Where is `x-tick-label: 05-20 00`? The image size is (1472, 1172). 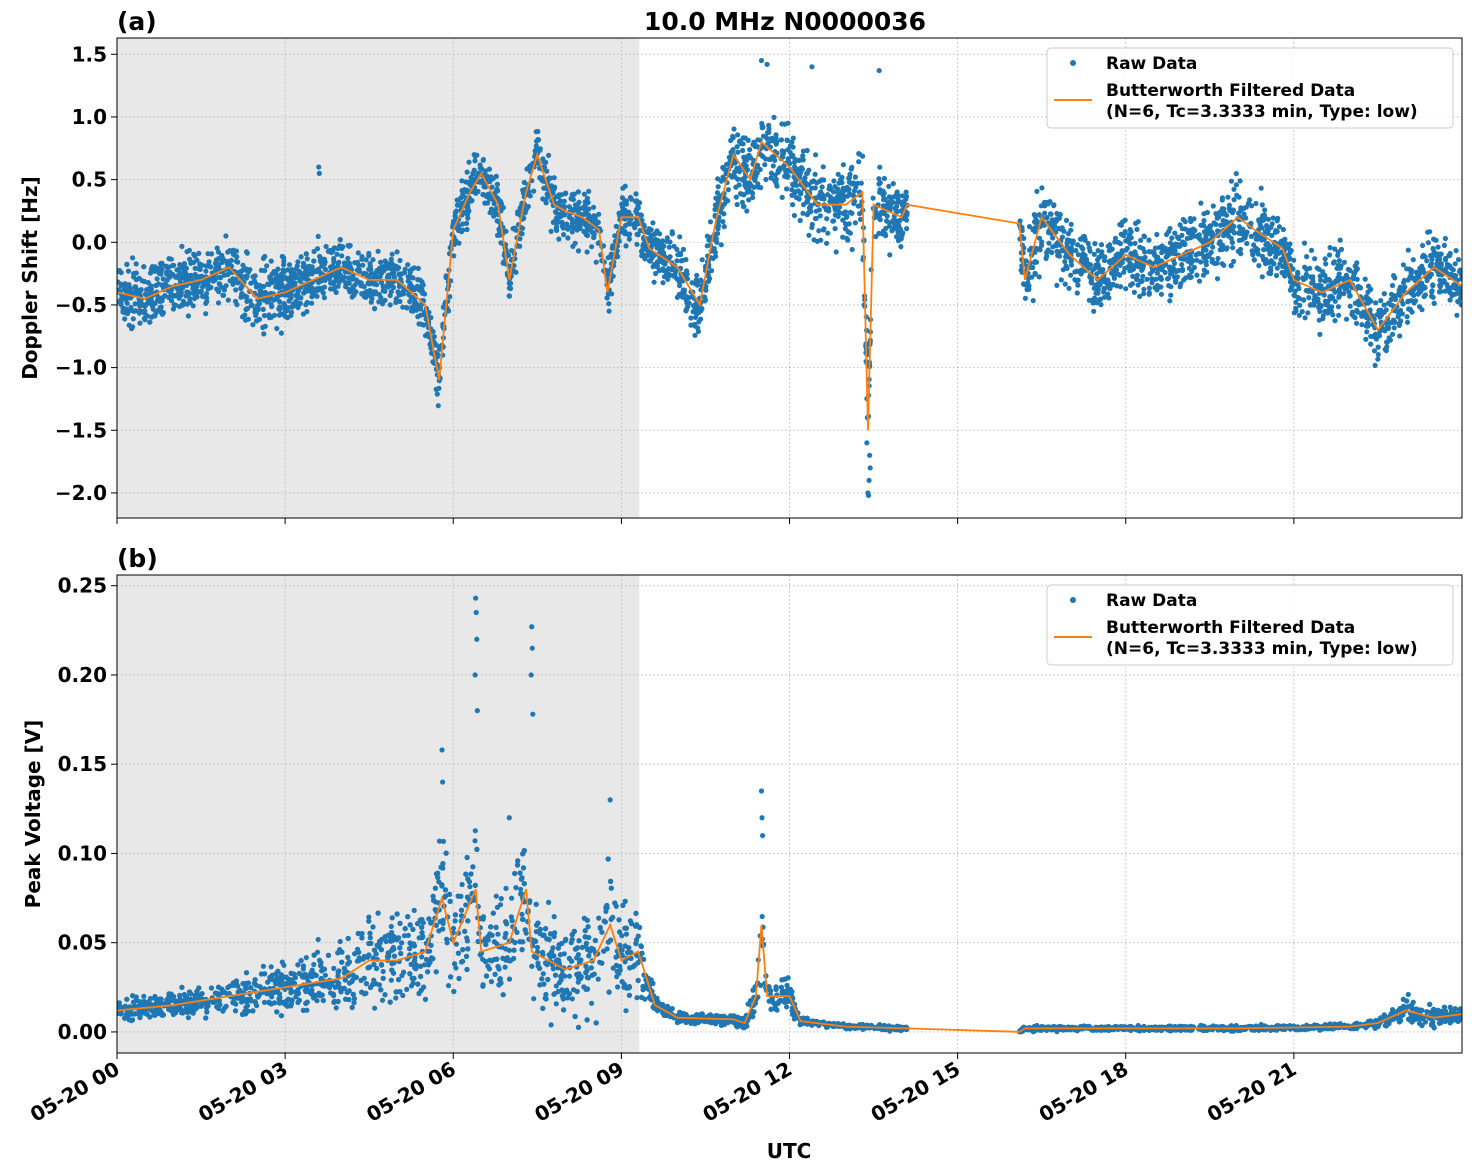 x-tick-label: 05-20 00 is located at coordinates (75, 1092).